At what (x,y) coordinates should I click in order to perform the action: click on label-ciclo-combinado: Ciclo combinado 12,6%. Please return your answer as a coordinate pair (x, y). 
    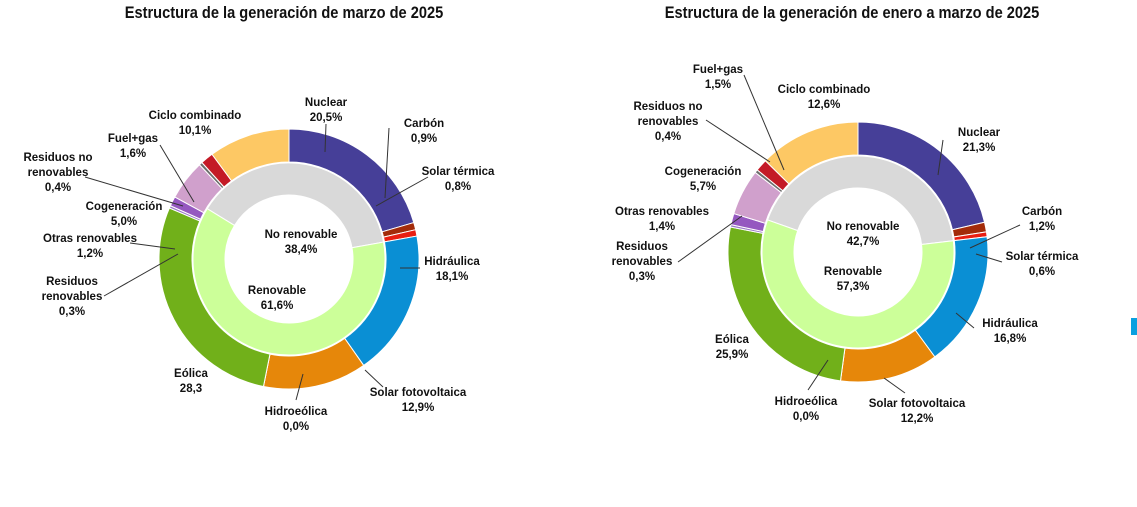
    Looking at the image, I should click on (824, 97).